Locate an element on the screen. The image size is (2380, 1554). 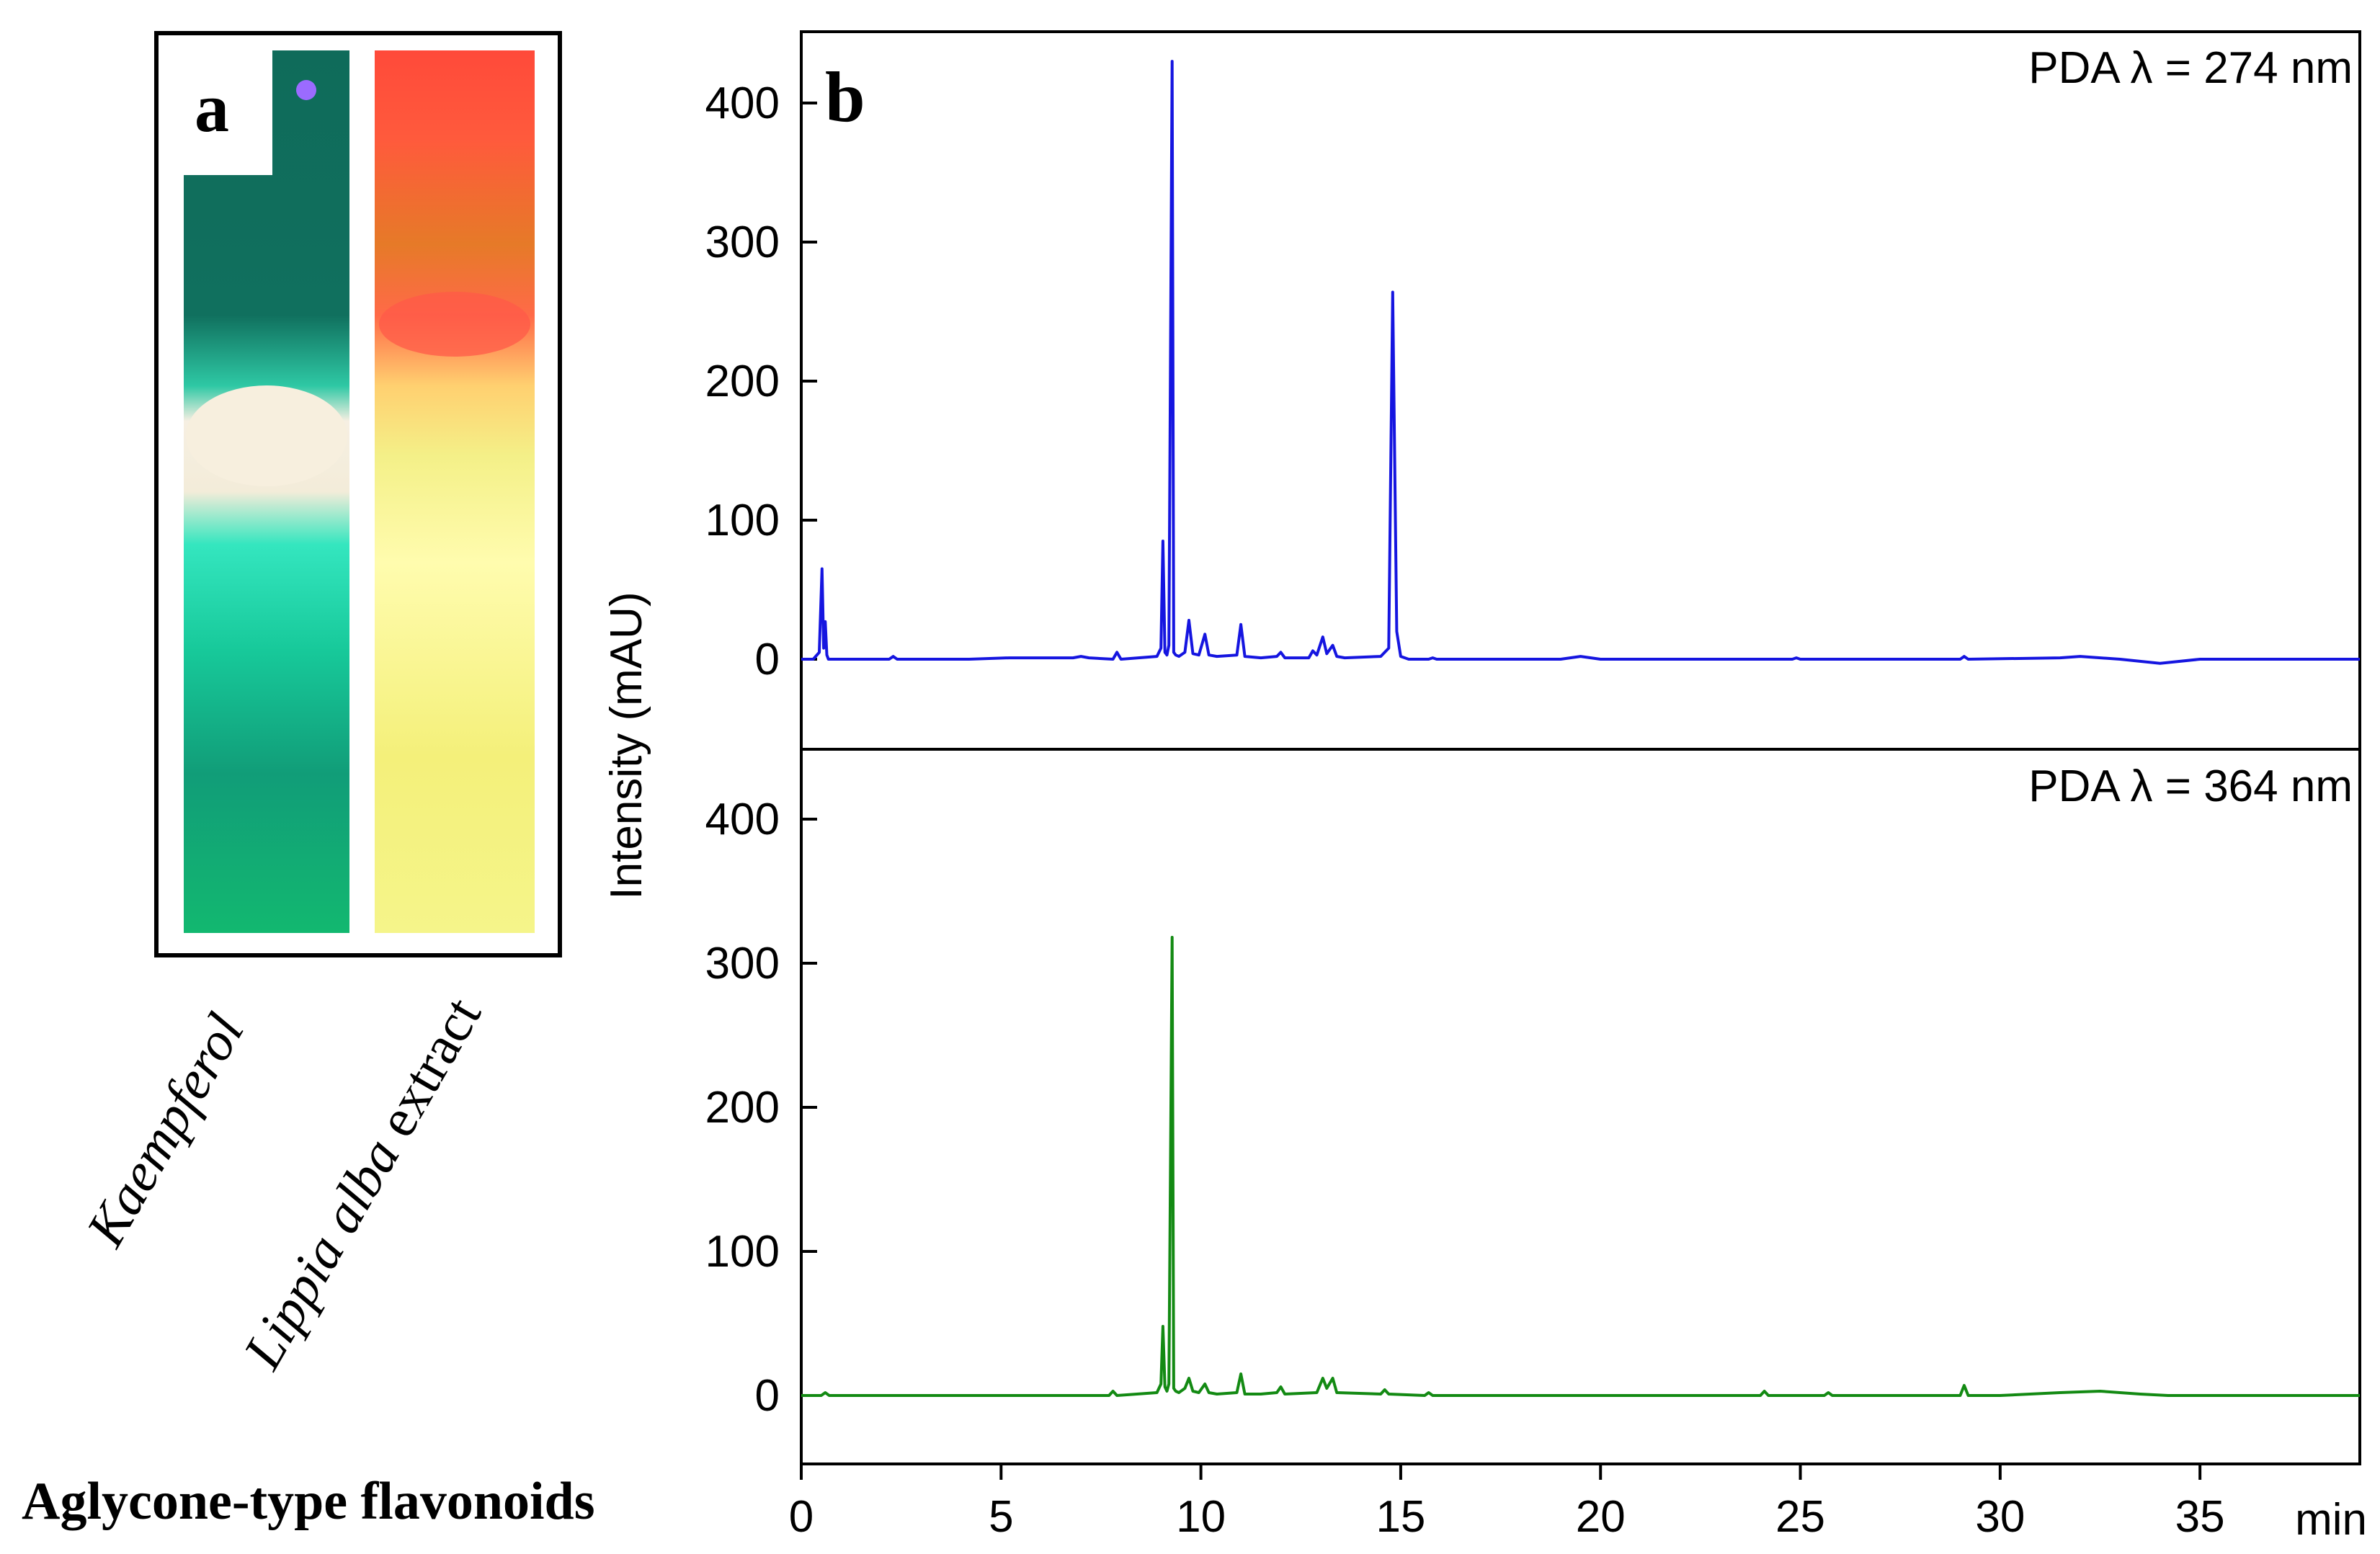
tlc-lane-extract is located at coordinates (455, 492).